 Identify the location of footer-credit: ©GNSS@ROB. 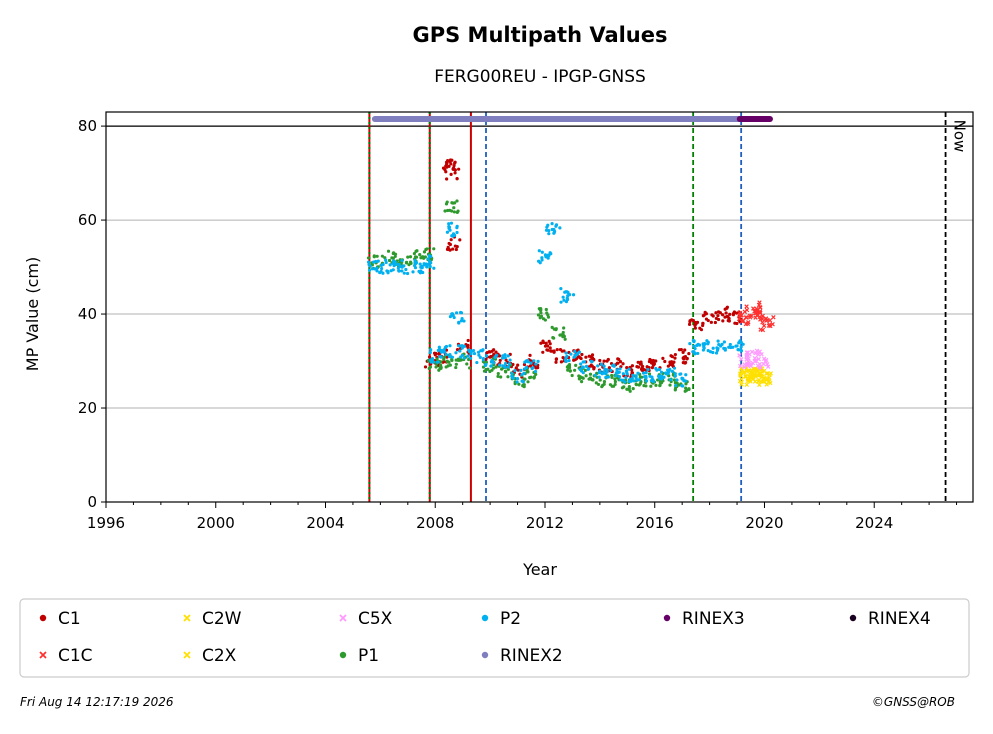
(913, 702).